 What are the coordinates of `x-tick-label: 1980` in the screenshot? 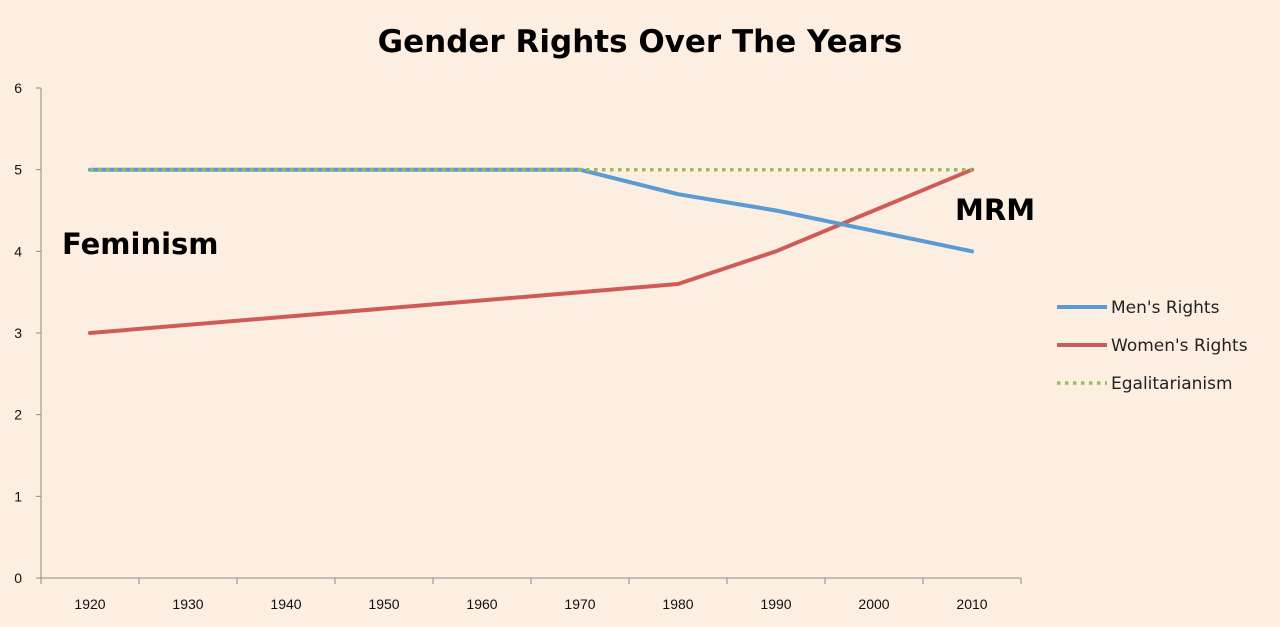 It's located at (677, 604).